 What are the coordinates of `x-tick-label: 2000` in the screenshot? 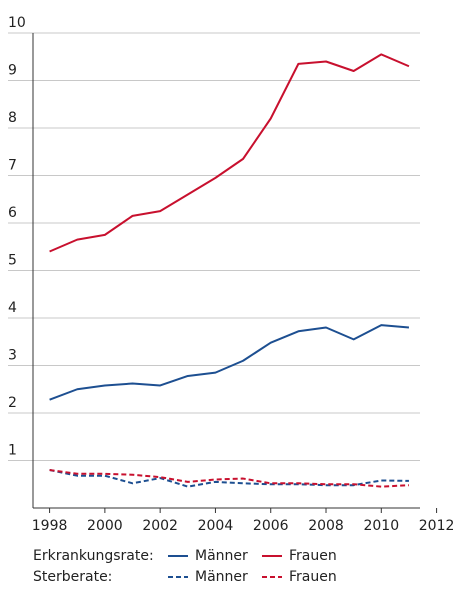 It's located at (105, 526).